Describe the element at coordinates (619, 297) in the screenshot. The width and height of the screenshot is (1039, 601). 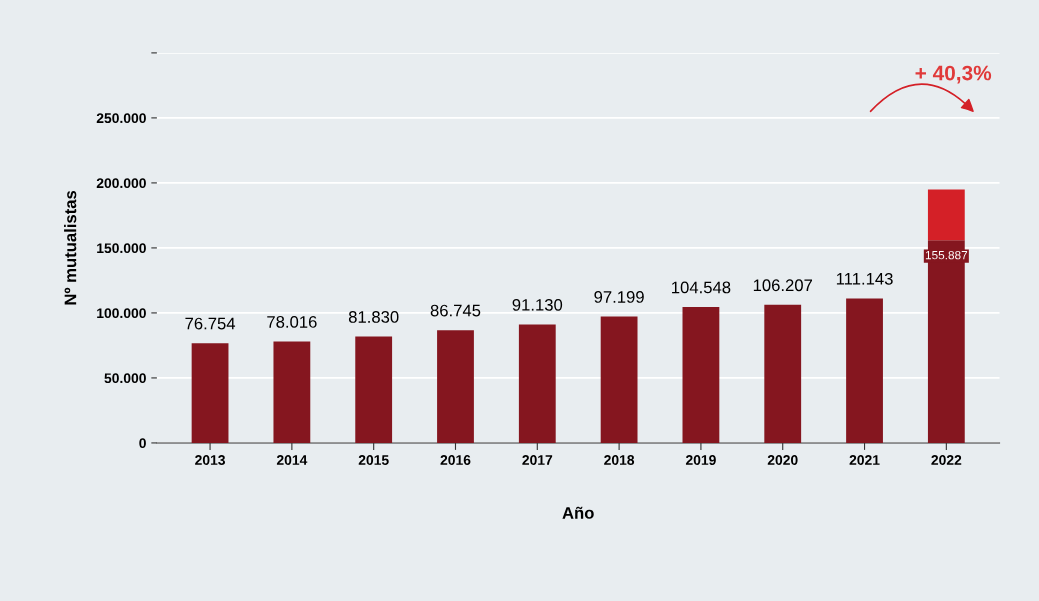
I see `data-label: 97.199` at that location.